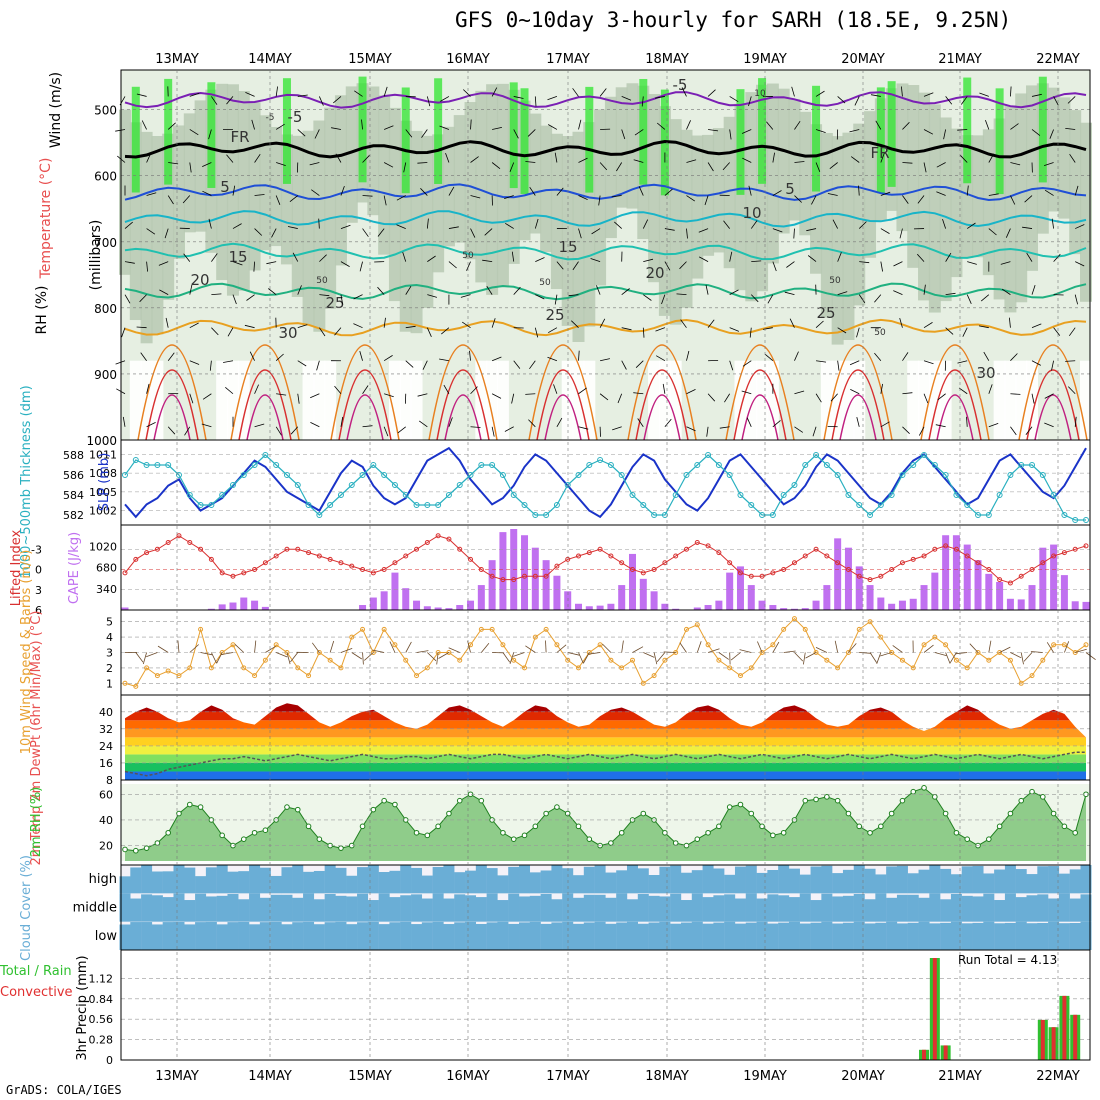 The height and width of the screenshot is (1100, 1100). I want to click on rh-high-band, so click(286, 131).